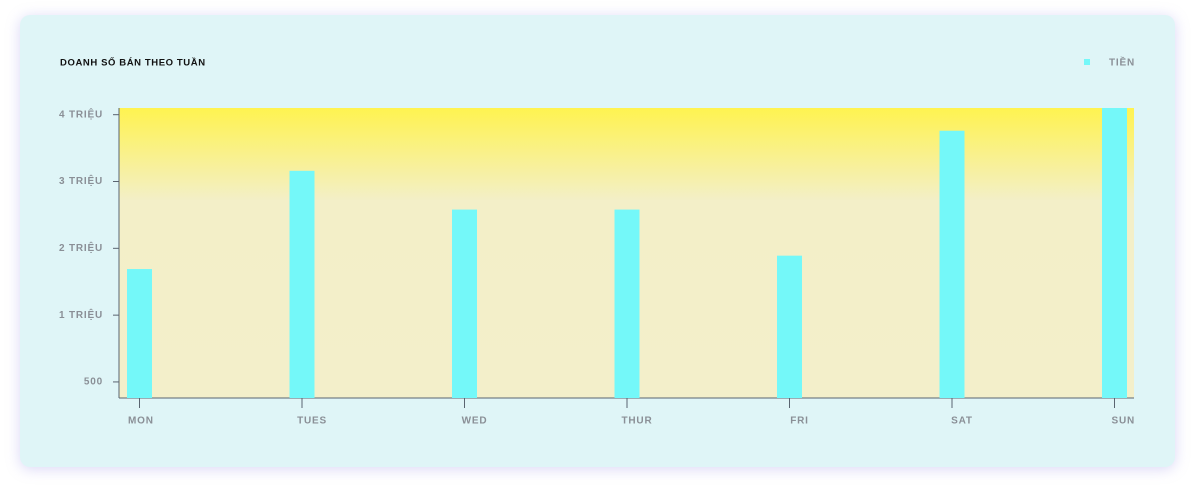  I want to click on y-tick-label: 500, so click(93, 382).